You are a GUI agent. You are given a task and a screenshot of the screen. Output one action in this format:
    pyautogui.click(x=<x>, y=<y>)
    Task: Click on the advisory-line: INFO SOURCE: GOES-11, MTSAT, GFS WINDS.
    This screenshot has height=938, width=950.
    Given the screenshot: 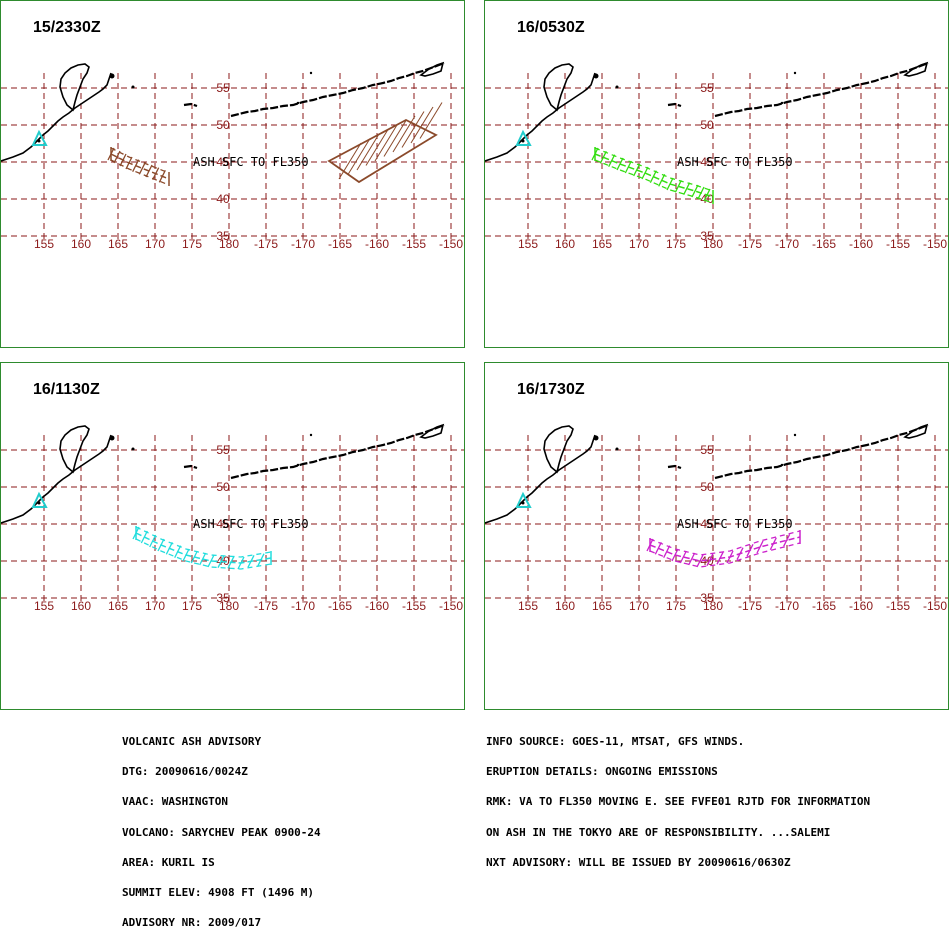 What is the action you would take?
    pyautogui.click(x=615, y=741)
    